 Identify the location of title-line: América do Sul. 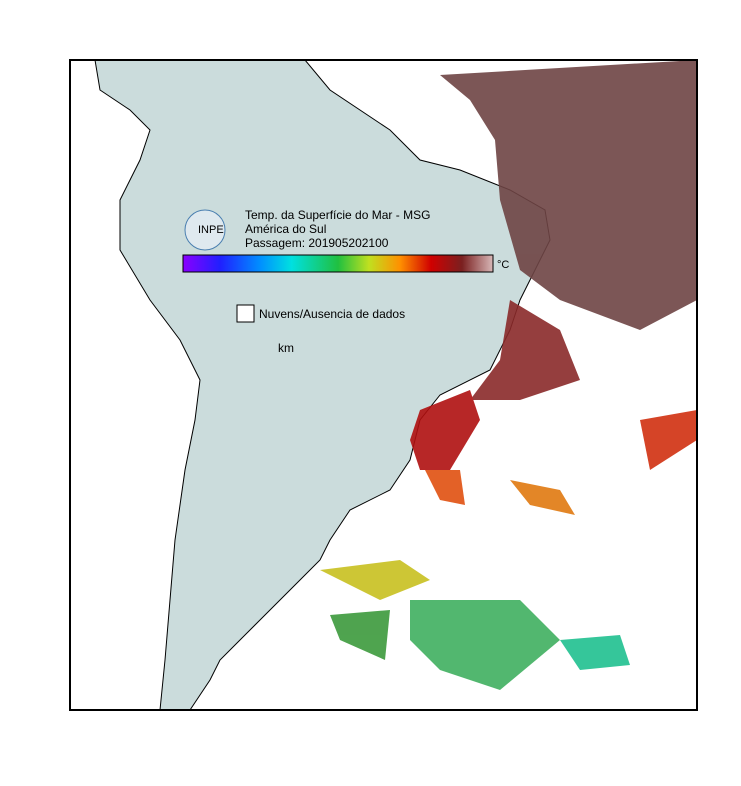
(285, 229).